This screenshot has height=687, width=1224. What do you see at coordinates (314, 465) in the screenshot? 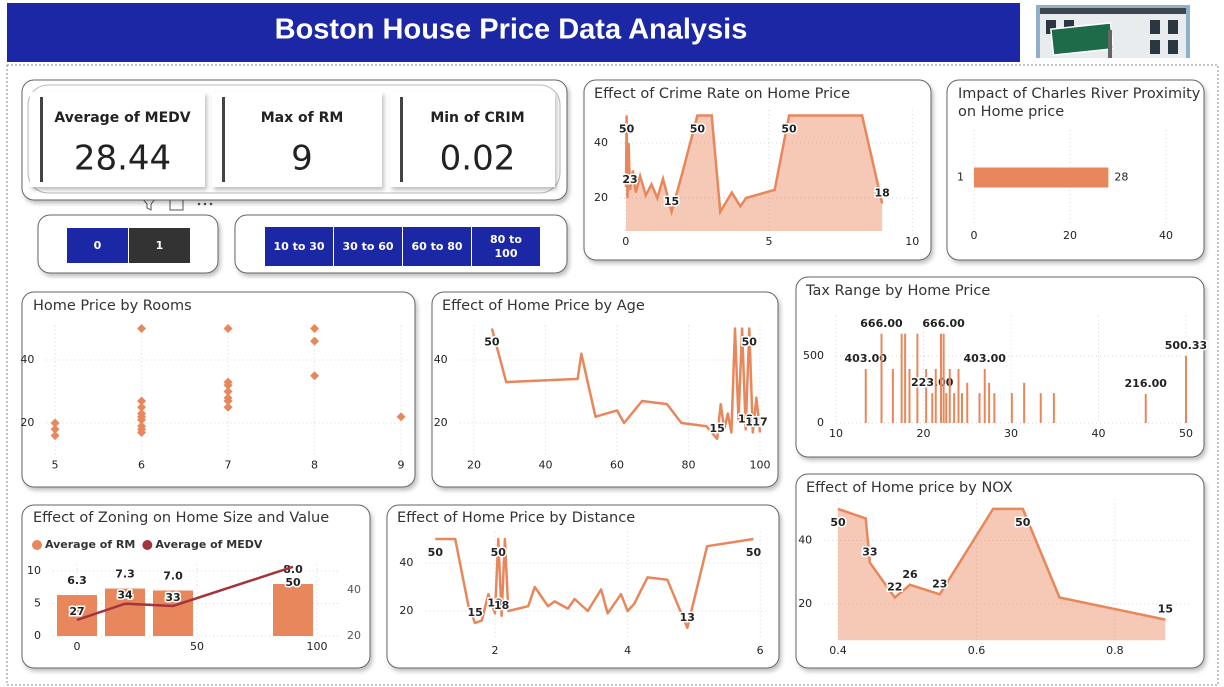
I see `x-tick-label: 8` at bounding box center [314, 465].